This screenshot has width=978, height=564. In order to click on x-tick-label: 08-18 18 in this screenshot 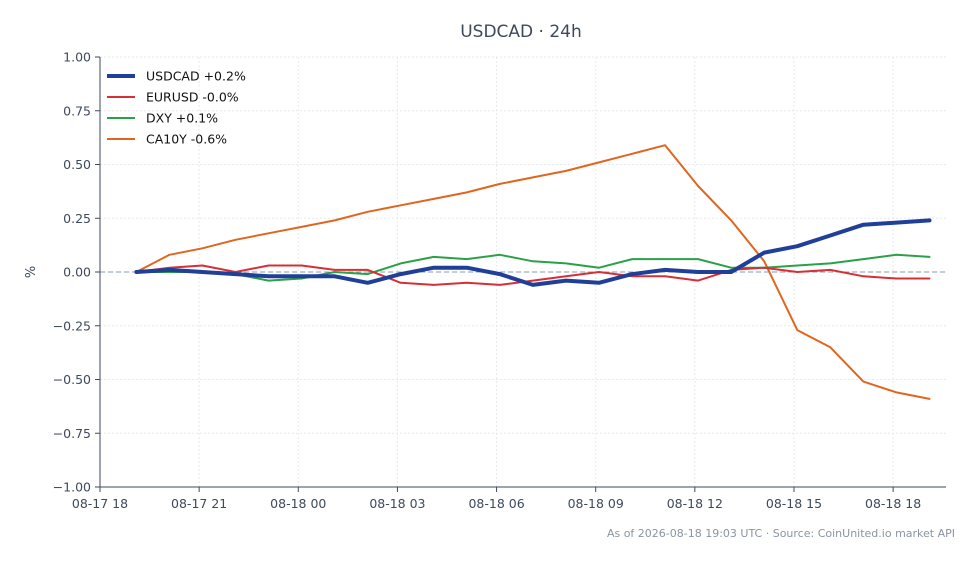, I will do `click(893, 503)`.